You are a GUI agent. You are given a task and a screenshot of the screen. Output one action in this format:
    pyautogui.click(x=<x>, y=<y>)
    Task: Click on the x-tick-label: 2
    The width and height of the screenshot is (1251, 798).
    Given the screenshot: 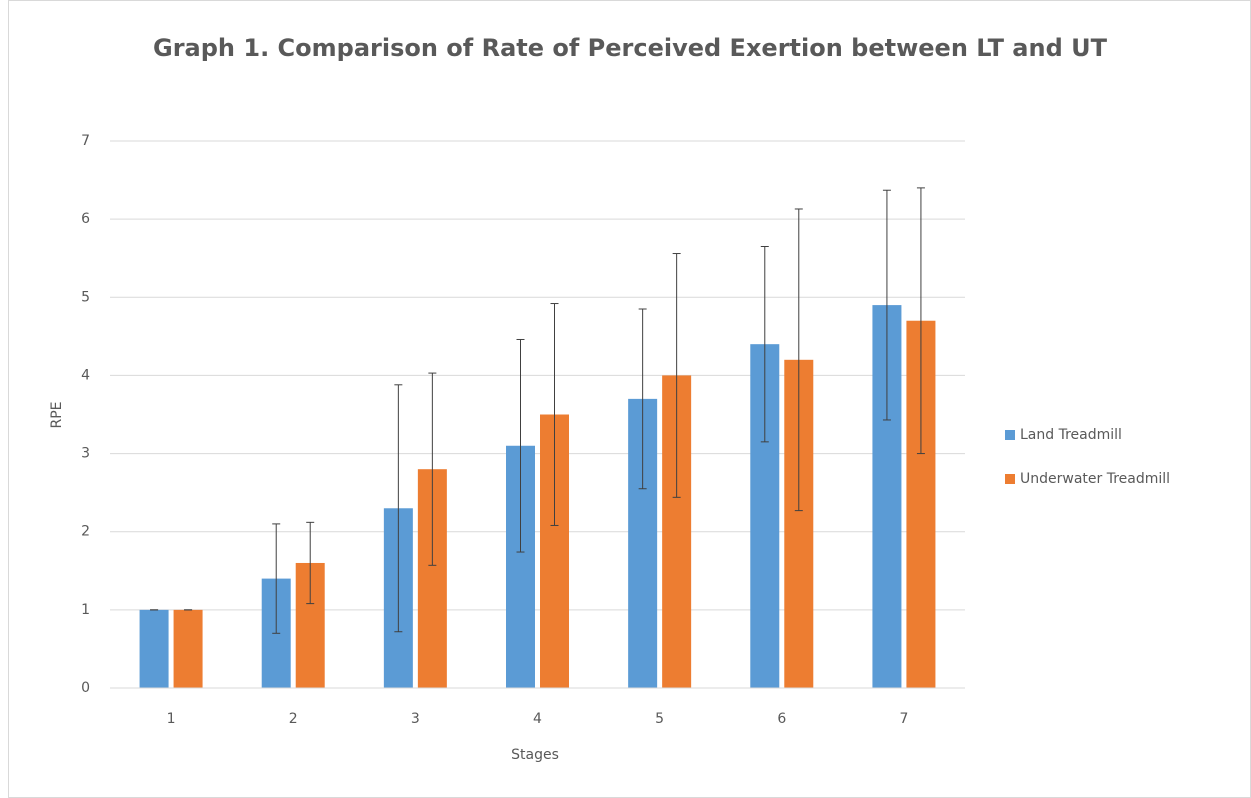 What is the action you would take?
    pyautogui.click(x=293, y=719)
    